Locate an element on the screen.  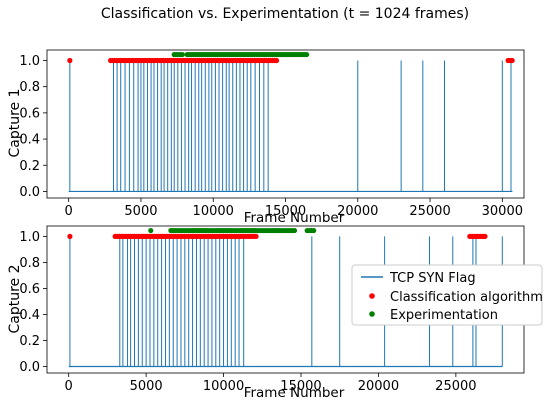
capture-1-y-axis-label: Capture 1 is located at coordinates (15, 122).